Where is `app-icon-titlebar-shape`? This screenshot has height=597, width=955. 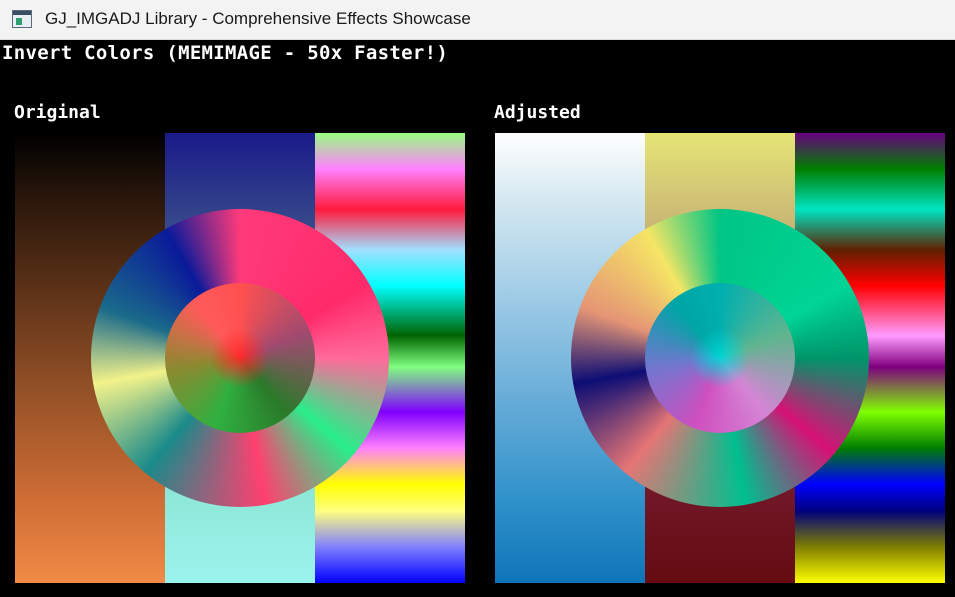 app-icon-titlebar-shape is located at coordinates (22, 13).